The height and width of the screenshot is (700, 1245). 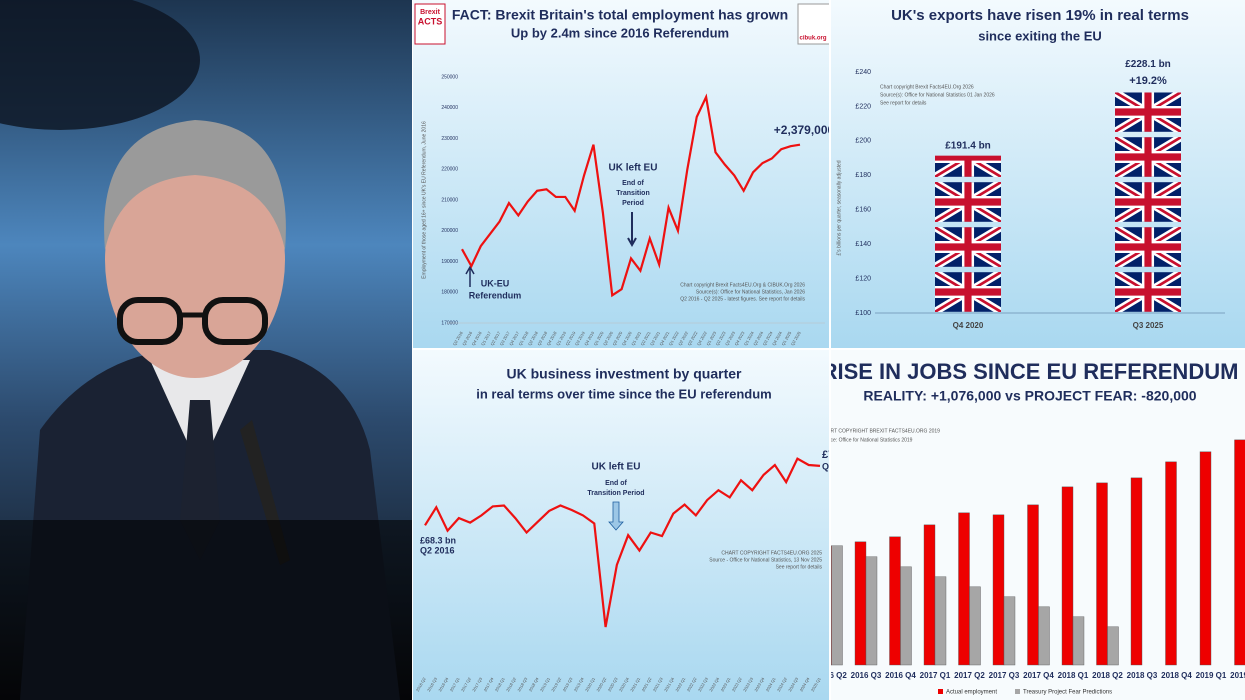 What do you see at coordinates (449, 293) in the screenshot?
I see `y-tick-label: 180000` at bounding box center [449, 293].